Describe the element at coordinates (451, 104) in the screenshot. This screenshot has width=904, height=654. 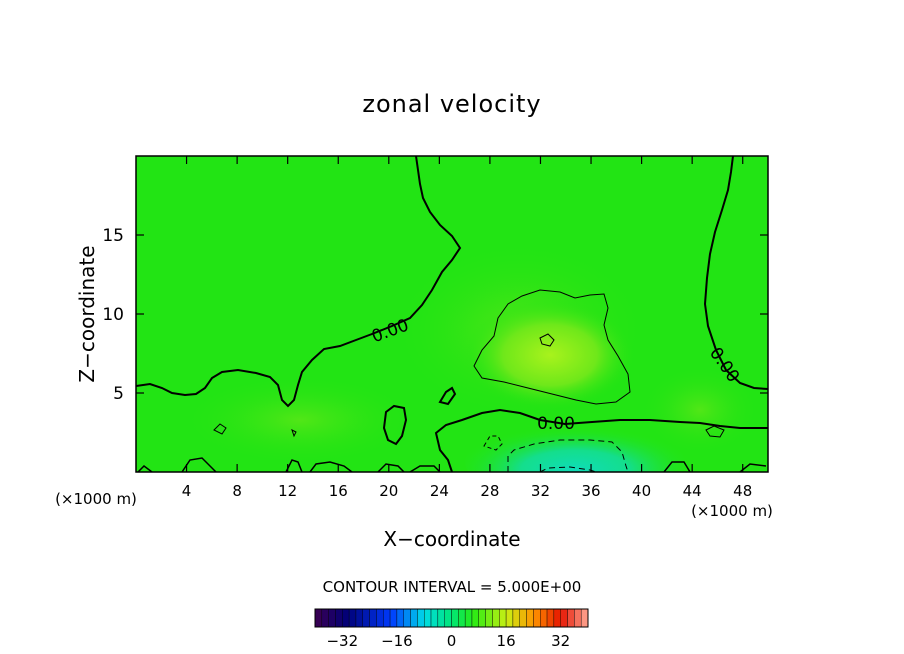
I see `chart-title: zonal velocity` at that location.